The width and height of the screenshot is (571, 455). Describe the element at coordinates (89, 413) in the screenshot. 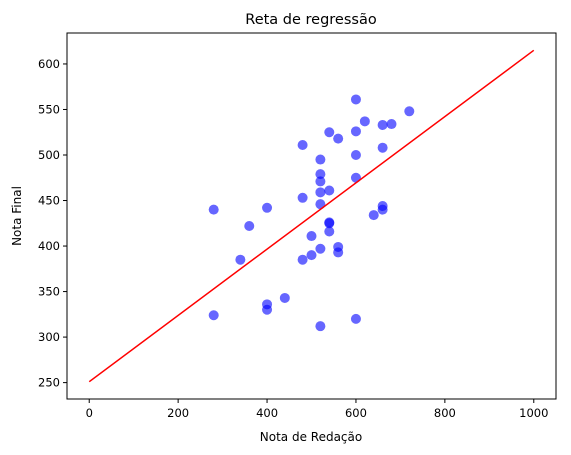

I see `x-tick-label: 0` at that location.